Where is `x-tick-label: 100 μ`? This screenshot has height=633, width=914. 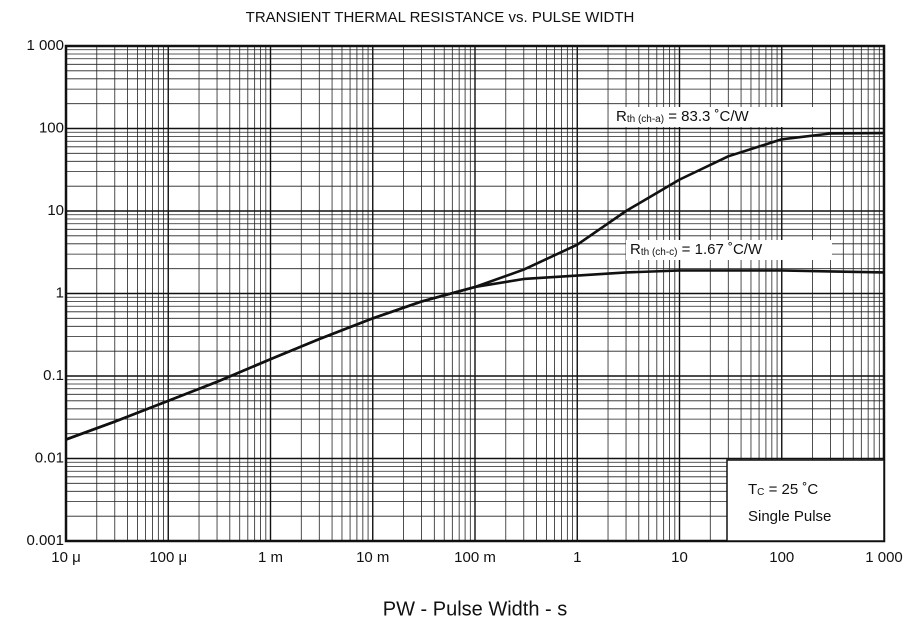
x-tick-label: 100 μ is located at coordinates (168, 557).